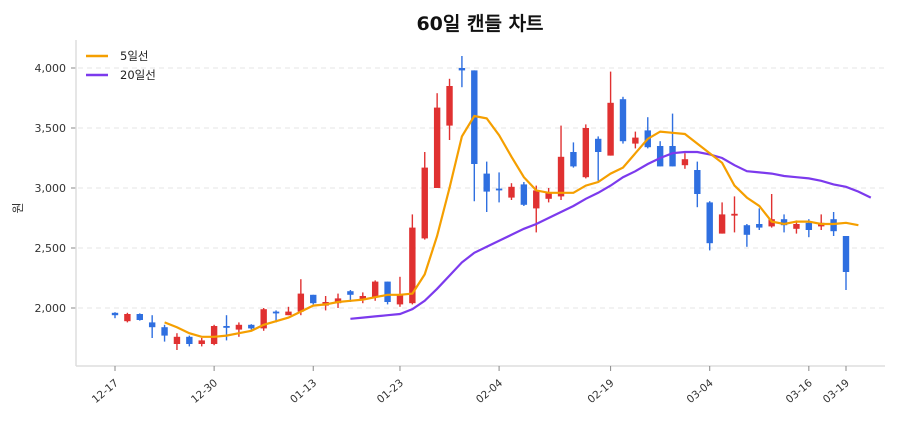 This screenshot has height=424, width=900. What do you see at coordinates (134, 56) in the screenshot?
I see `legend-ma5-label: 5일선` at bounding box center [134, 56].